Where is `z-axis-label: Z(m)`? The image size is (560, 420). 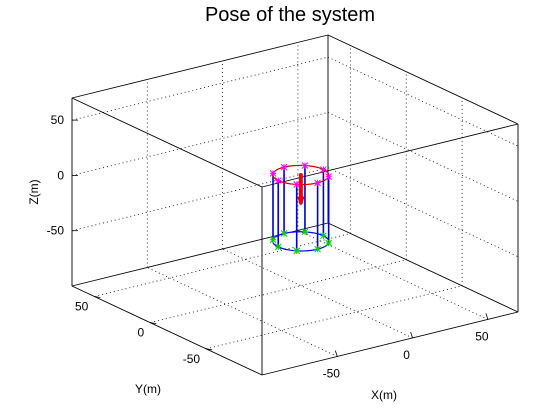 z-axis-label: Z(m) is located at coordinates (34, 191).